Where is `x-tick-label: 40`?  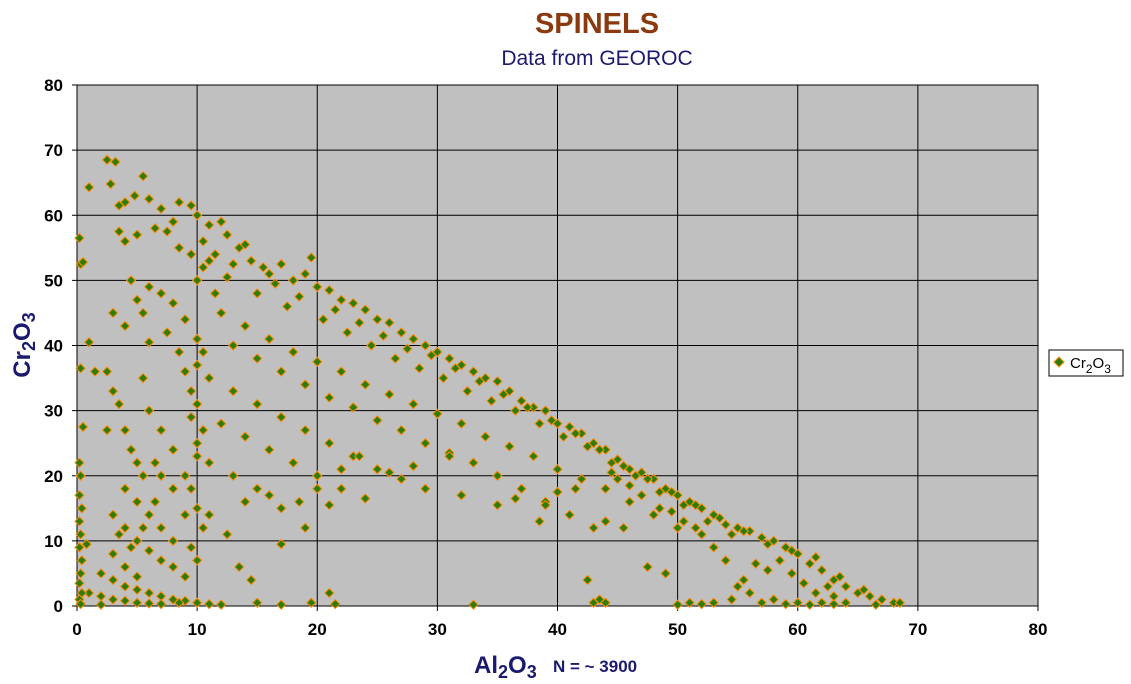
x-tick-label: 40 is located at coordinates (557, 629).